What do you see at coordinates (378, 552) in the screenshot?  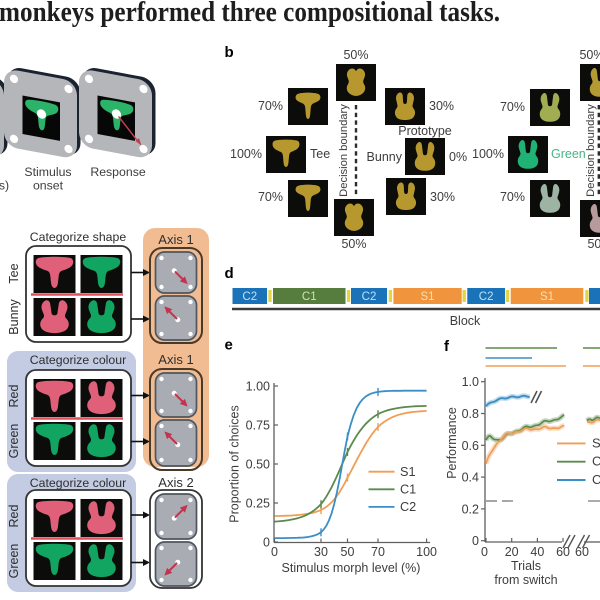 I see `svg-text: 70` at bounding box center [378, 552].